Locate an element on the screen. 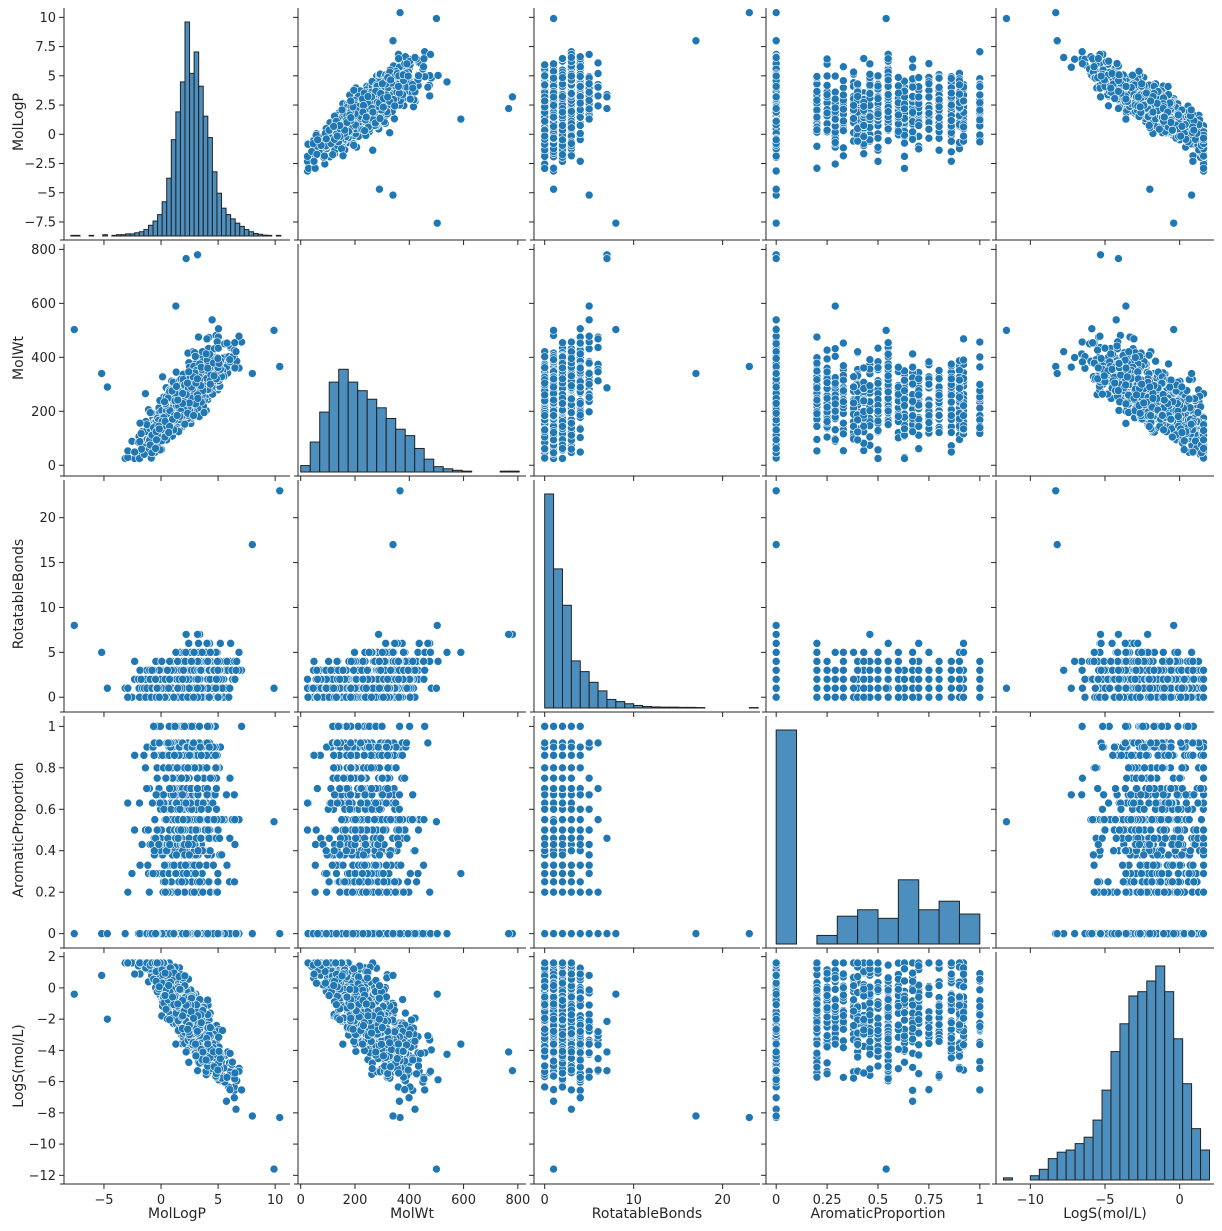 The width and height of the screenshot is (1222, 1231). panel-mollogp-vs-molwt: 0200400600800 is located at coordinates (160, 362).